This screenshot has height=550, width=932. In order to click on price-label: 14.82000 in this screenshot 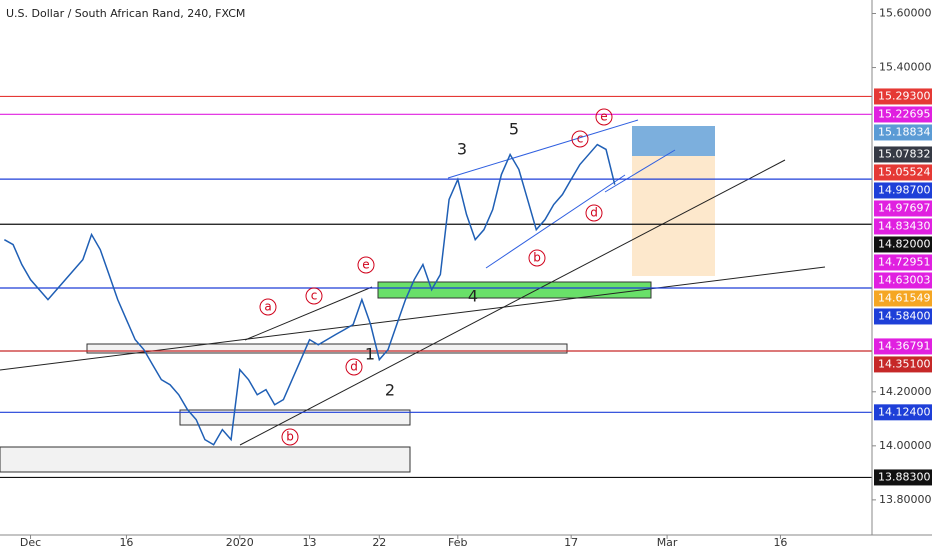, I will do `click(904, 243)`.